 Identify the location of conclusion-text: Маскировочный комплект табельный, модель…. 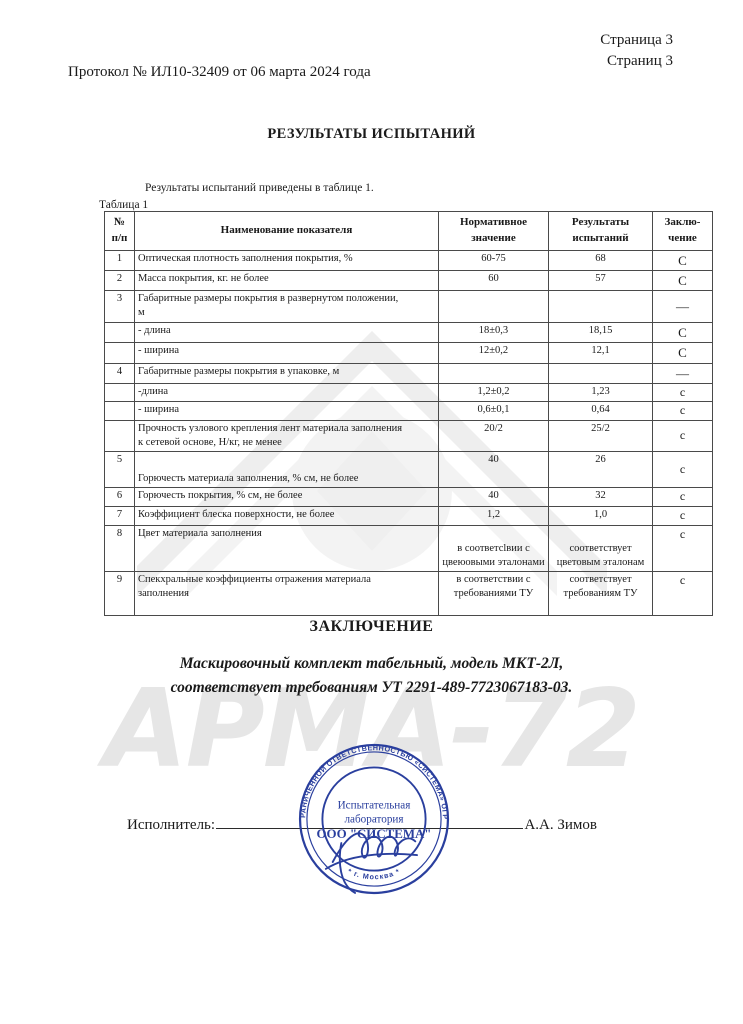
(371, 676).